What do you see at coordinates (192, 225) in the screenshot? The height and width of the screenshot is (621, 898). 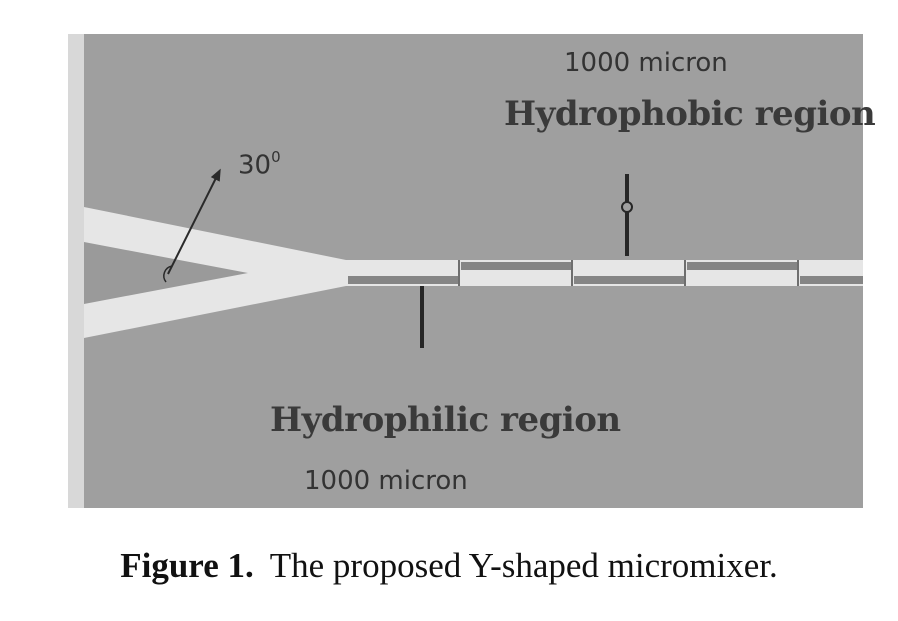 I see `angle-arrow` at bounding box center [192, 225].